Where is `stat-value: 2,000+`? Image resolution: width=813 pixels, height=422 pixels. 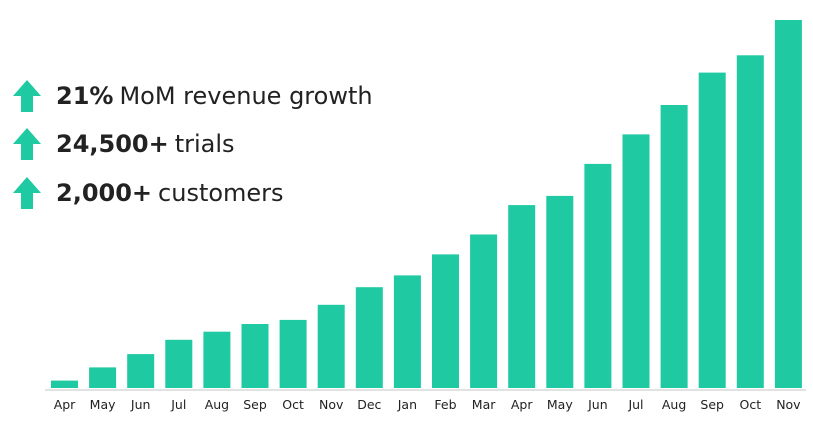
stat-value: 2,000+ is located at coordinates (104, 193).